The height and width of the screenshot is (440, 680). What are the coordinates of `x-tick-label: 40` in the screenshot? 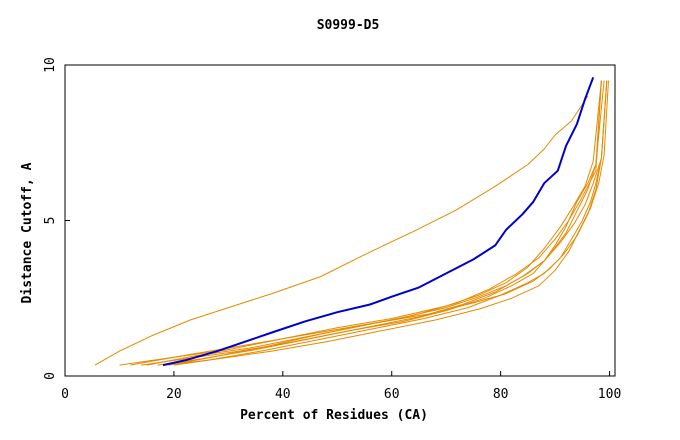 It's located at (283, 394).